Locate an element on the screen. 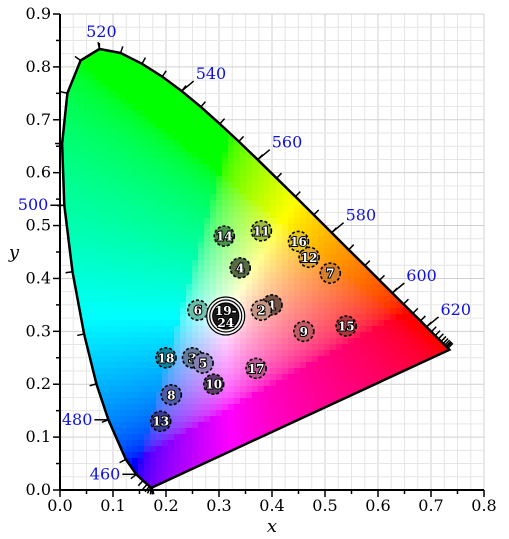 The height and width of the screenshot is (539, 509). color-patch-label: 10 is located at coordinates (213, 385).